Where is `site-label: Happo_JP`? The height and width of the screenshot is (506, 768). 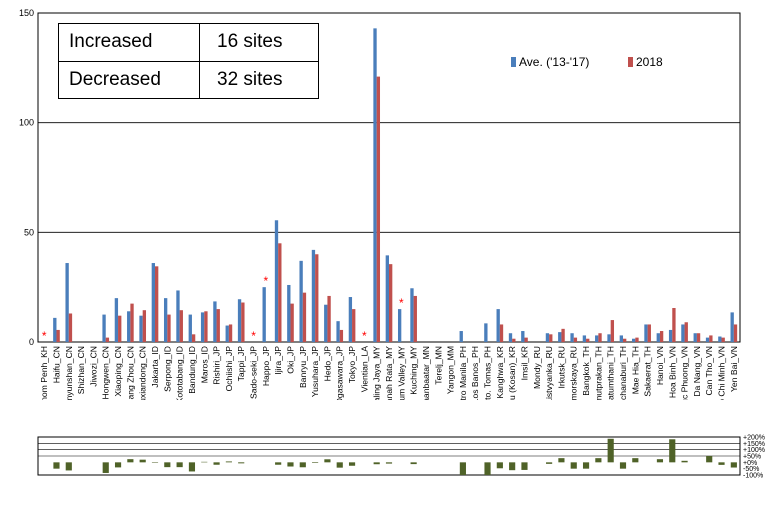
site-label: Happo_JP is located at coordinates (266, 366).